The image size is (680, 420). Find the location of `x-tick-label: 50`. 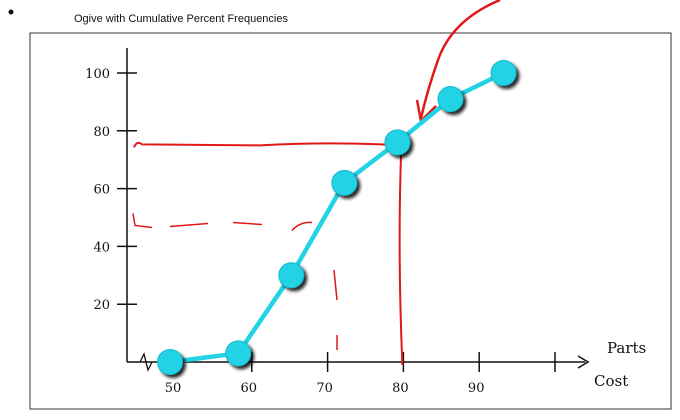

x-tick-label: 50 is located at coordinates (173, 388).